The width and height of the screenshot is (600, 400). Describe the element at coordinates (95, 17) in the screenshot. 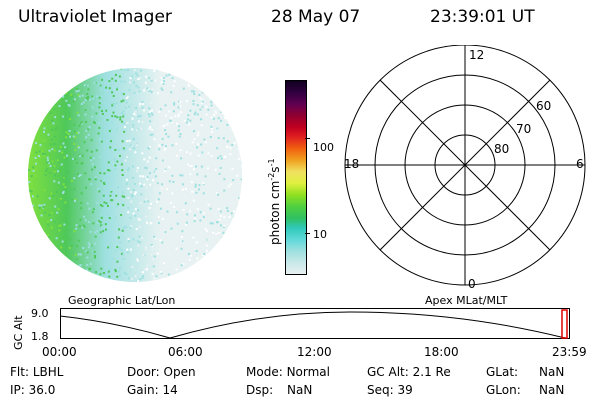

I see `instrument-title: Ultraviolet Imager` at that location.